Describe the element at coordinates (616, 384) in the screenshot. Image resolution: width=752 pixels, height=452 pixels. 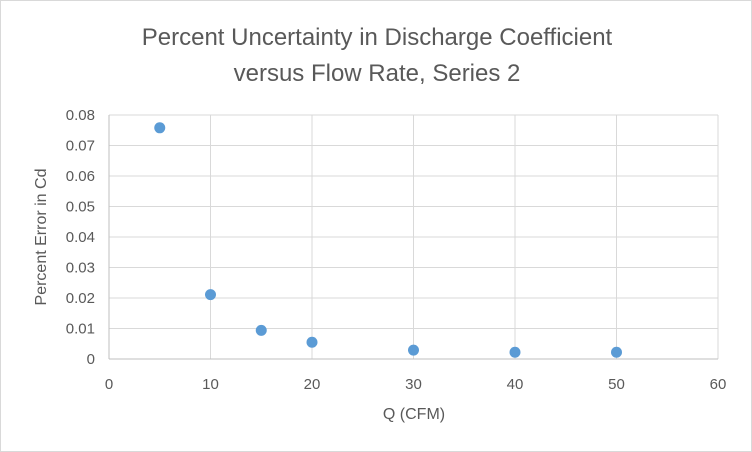
I see `x-tick-label: 50` at that location.